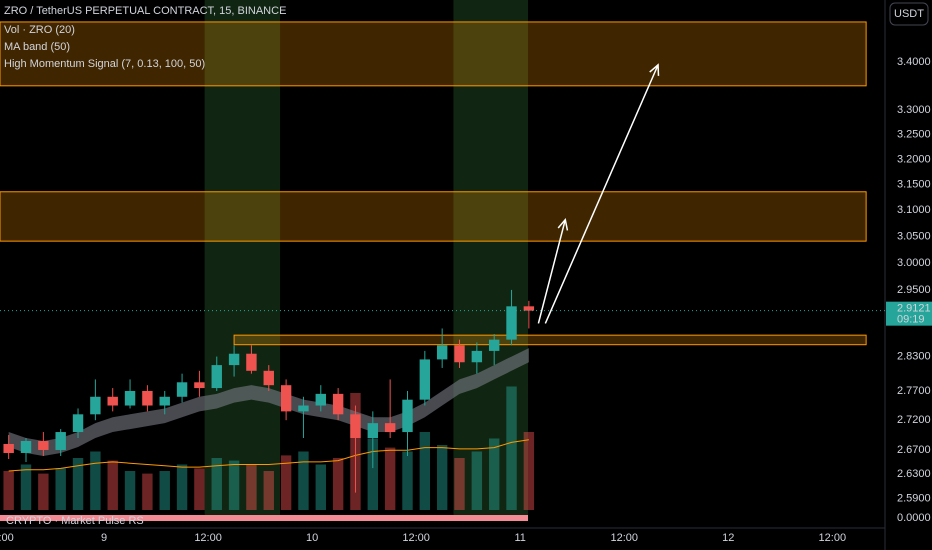 This screenshot has height=550, width=932. Describe the element at coordinates (264, 518) in the screenshot. I see `indicator-strip` at that location.